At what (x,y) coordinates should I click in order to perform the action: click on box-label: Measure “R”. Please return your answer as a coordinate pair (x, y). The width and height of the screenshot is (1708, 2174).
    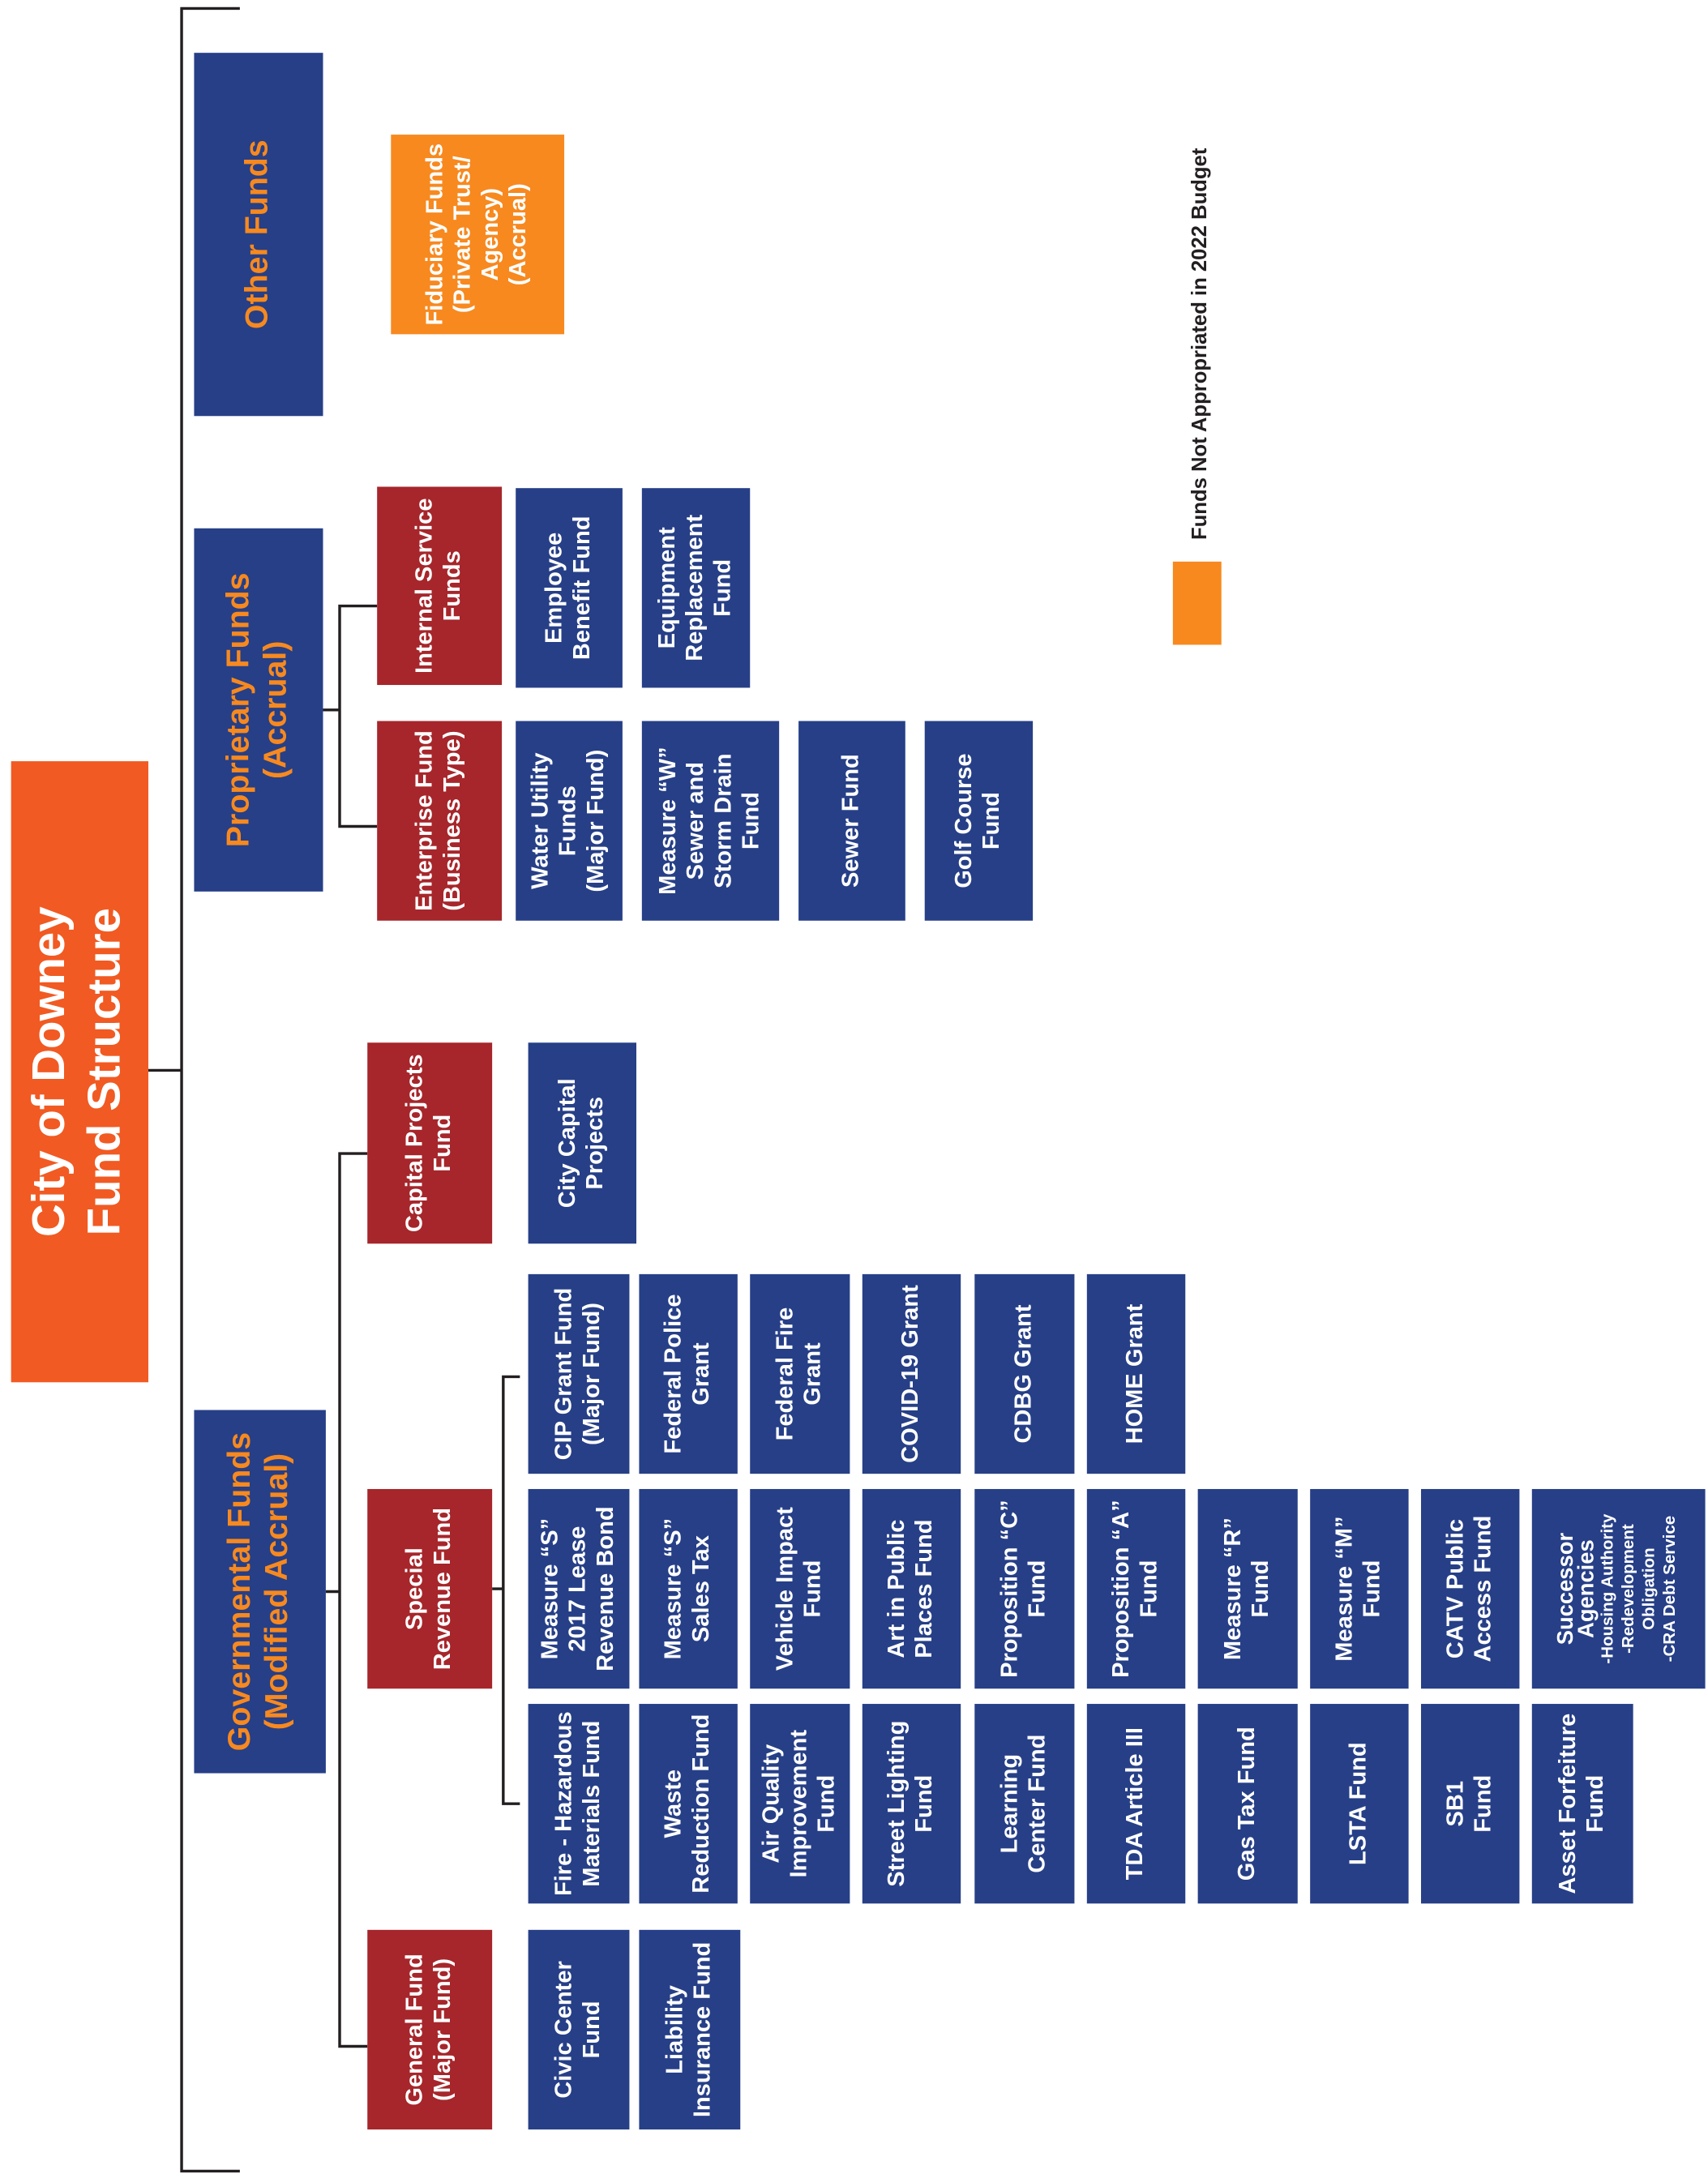
    Looking at the image, I should click on (1233, 1588).